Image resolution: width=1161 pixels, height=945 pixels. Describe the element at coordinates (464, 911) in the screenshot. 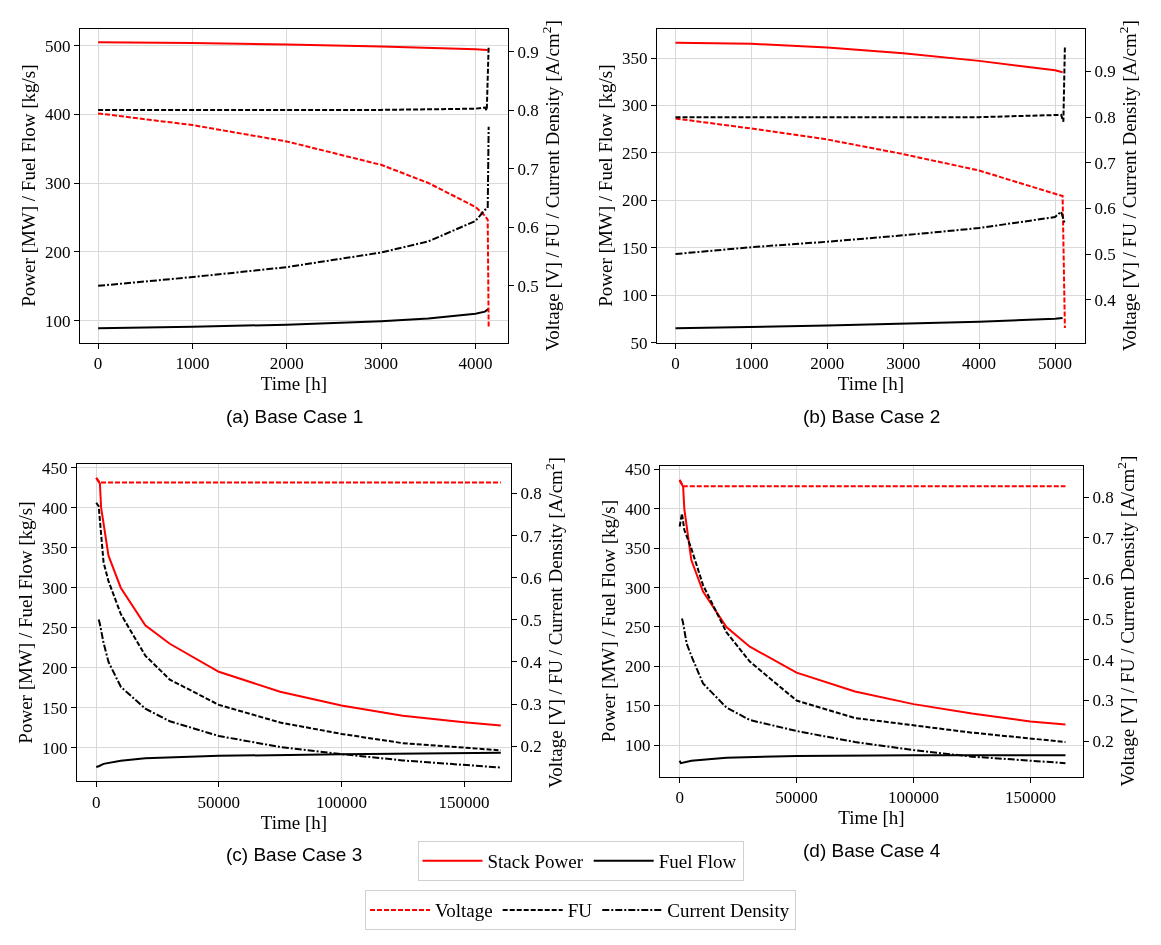

I see `legend-label: Voltage` at that location.